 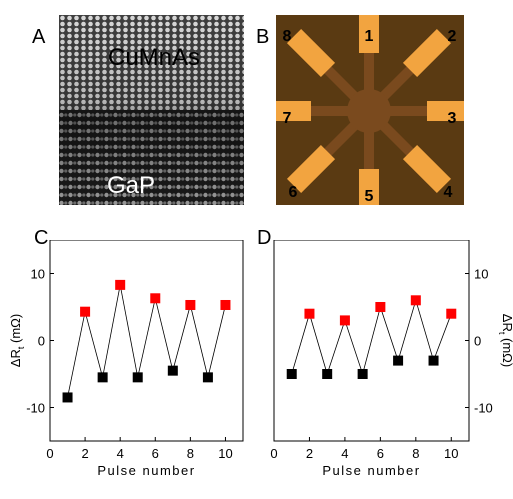 What do you see at coordinates (131, 185) in the screenshot?
I see `gap-label: GaP` at bounding box center [131, 185].